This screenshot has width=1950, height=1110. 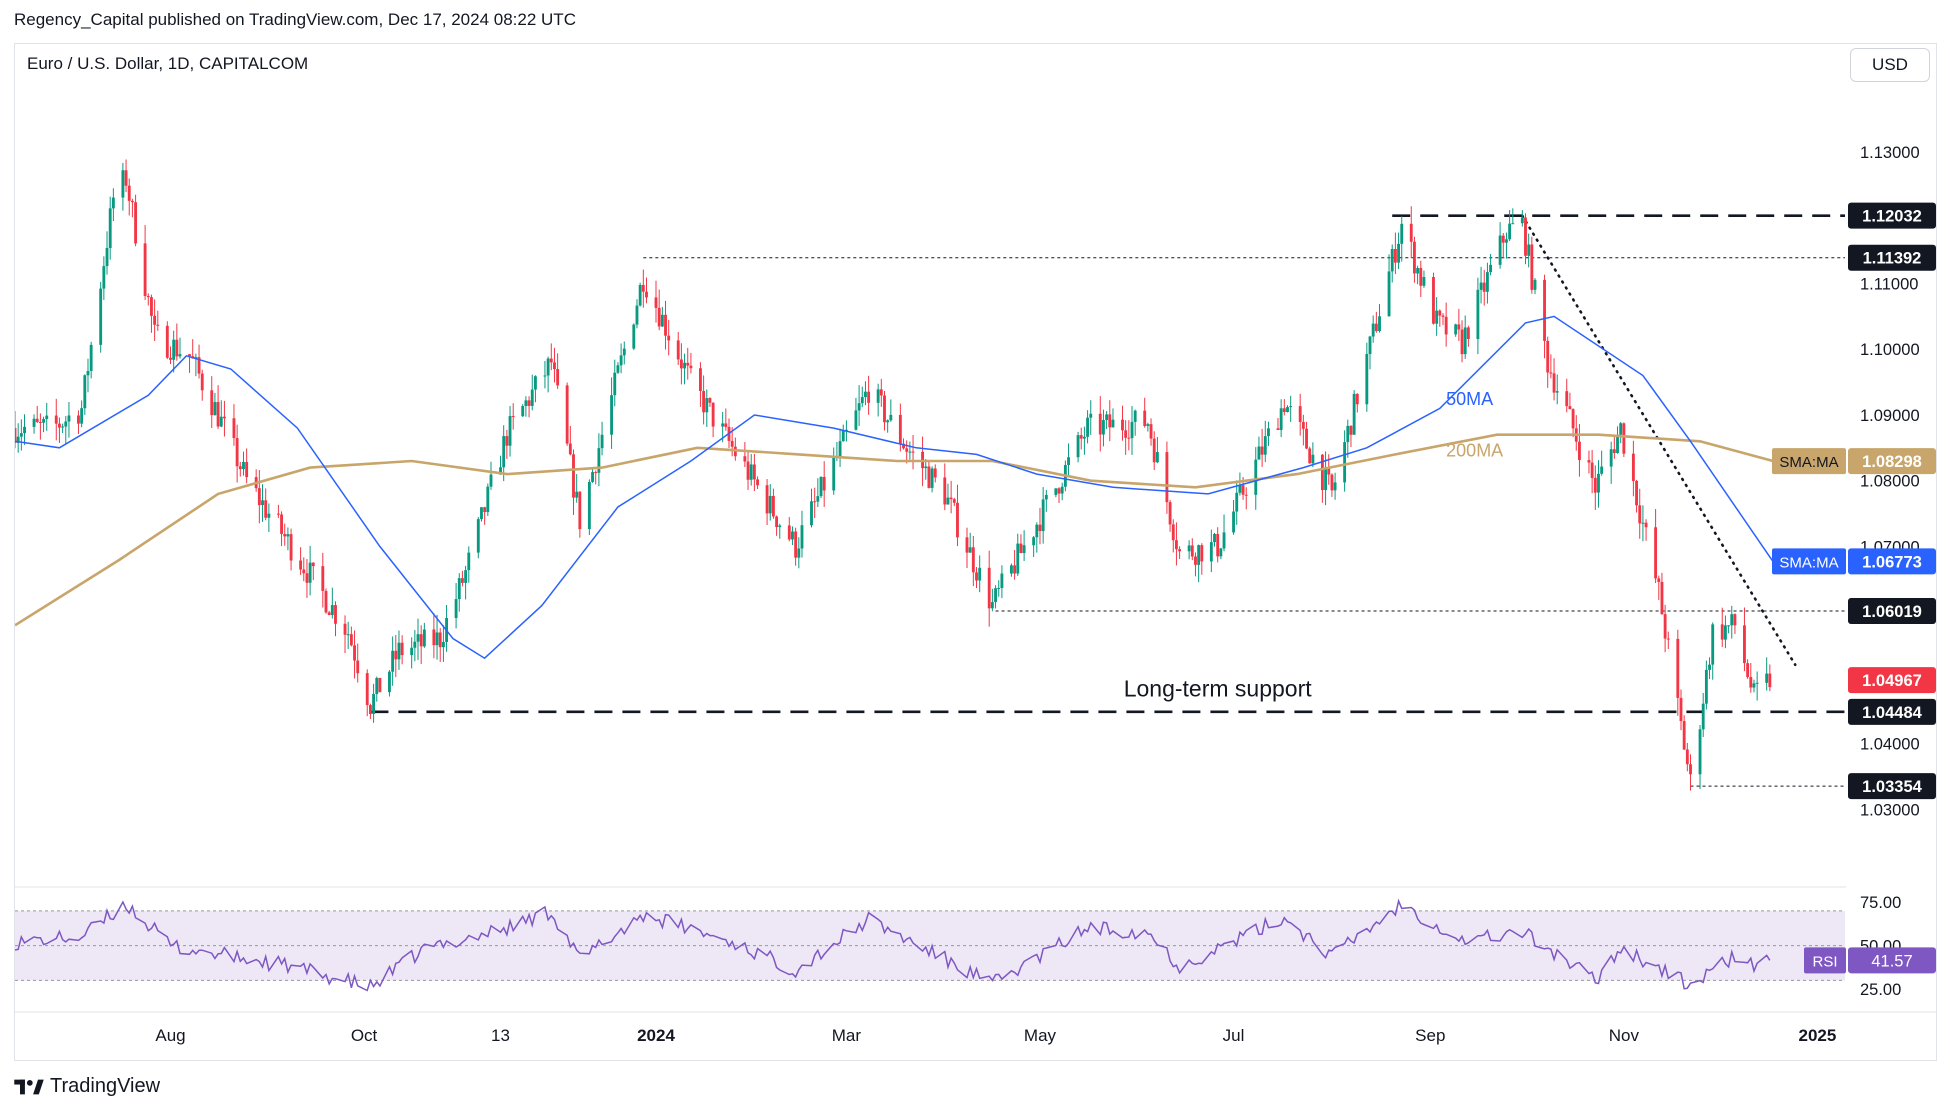 What do you see at coordinates (1892, 561) in the screenshot?
I see `ma50-price-tag: 1.06773` at bounding box center [1892, 561].